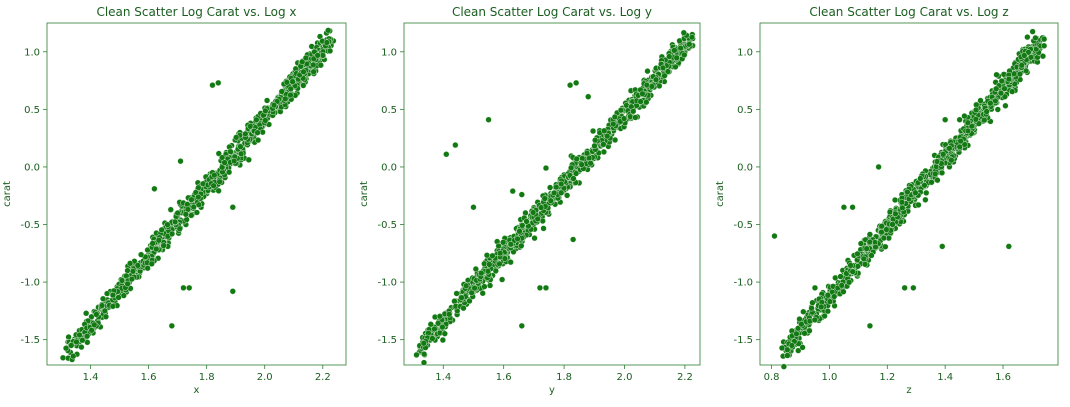 This screenshot has width=1070, height=407. Describe the element at coordinates (149, 377) in the screenshot. I see `x-tick-label: 1.6` at that location.